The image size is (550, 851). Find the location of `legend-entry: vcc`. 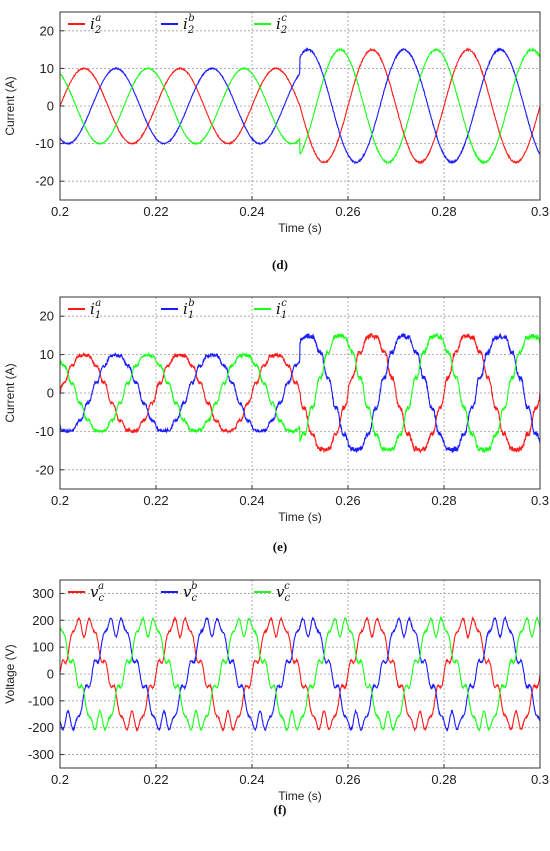

legend-entry: vcc is located at coordinates (283, 592).